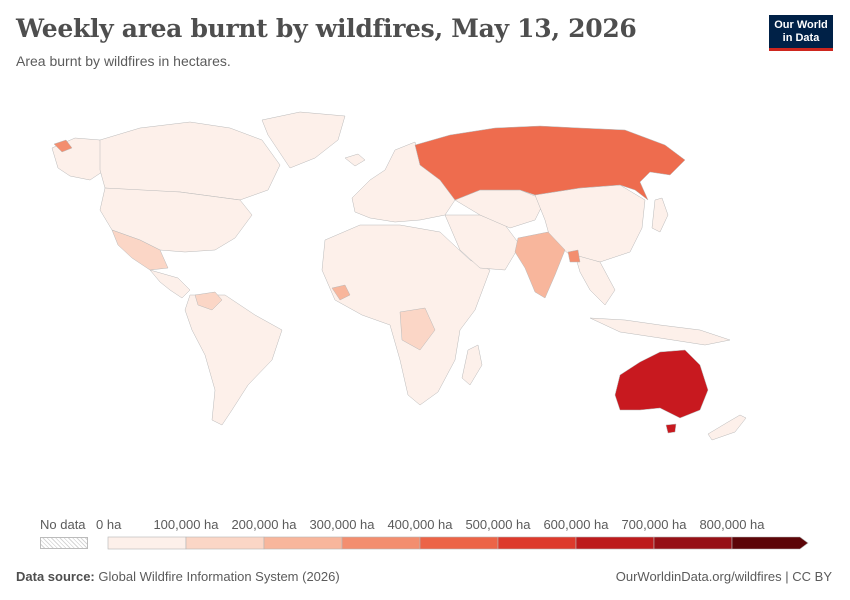  Describe the element at coordinates (417, 329) in the screenshot. I see `region-drc` at that location.